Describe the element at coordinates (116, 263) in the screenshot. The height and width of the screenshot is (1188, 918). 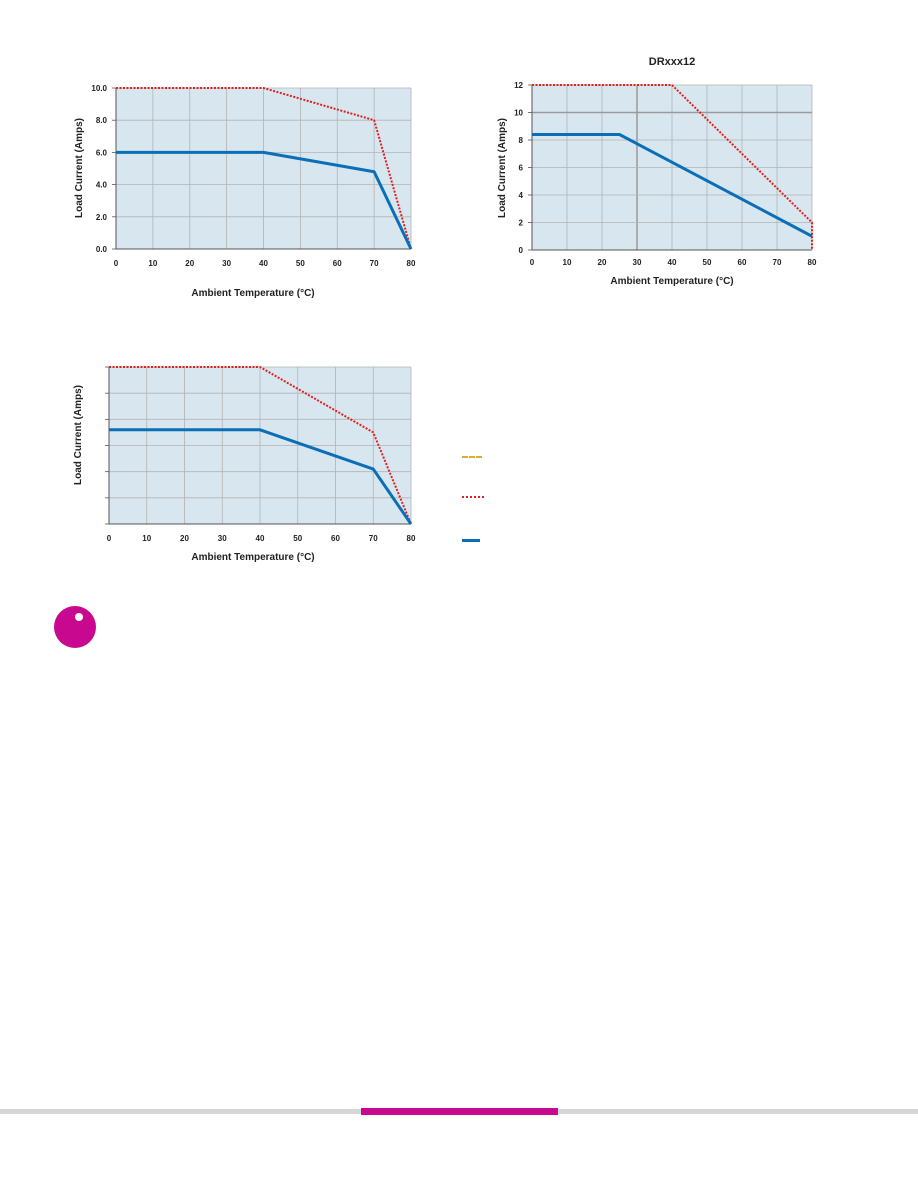
I see `chart-1-x-tick-label: 0` at that location.